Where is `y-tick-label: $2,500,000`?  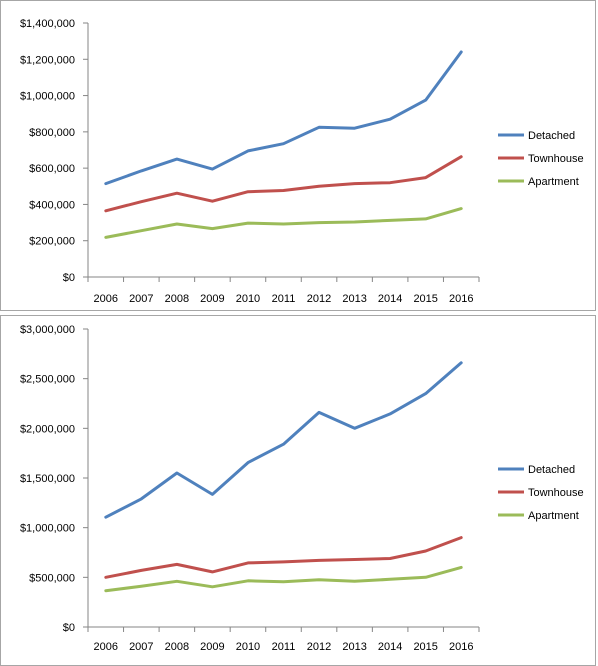
y-tick-label: $2,500,000 is located at coordinates (47, 380).